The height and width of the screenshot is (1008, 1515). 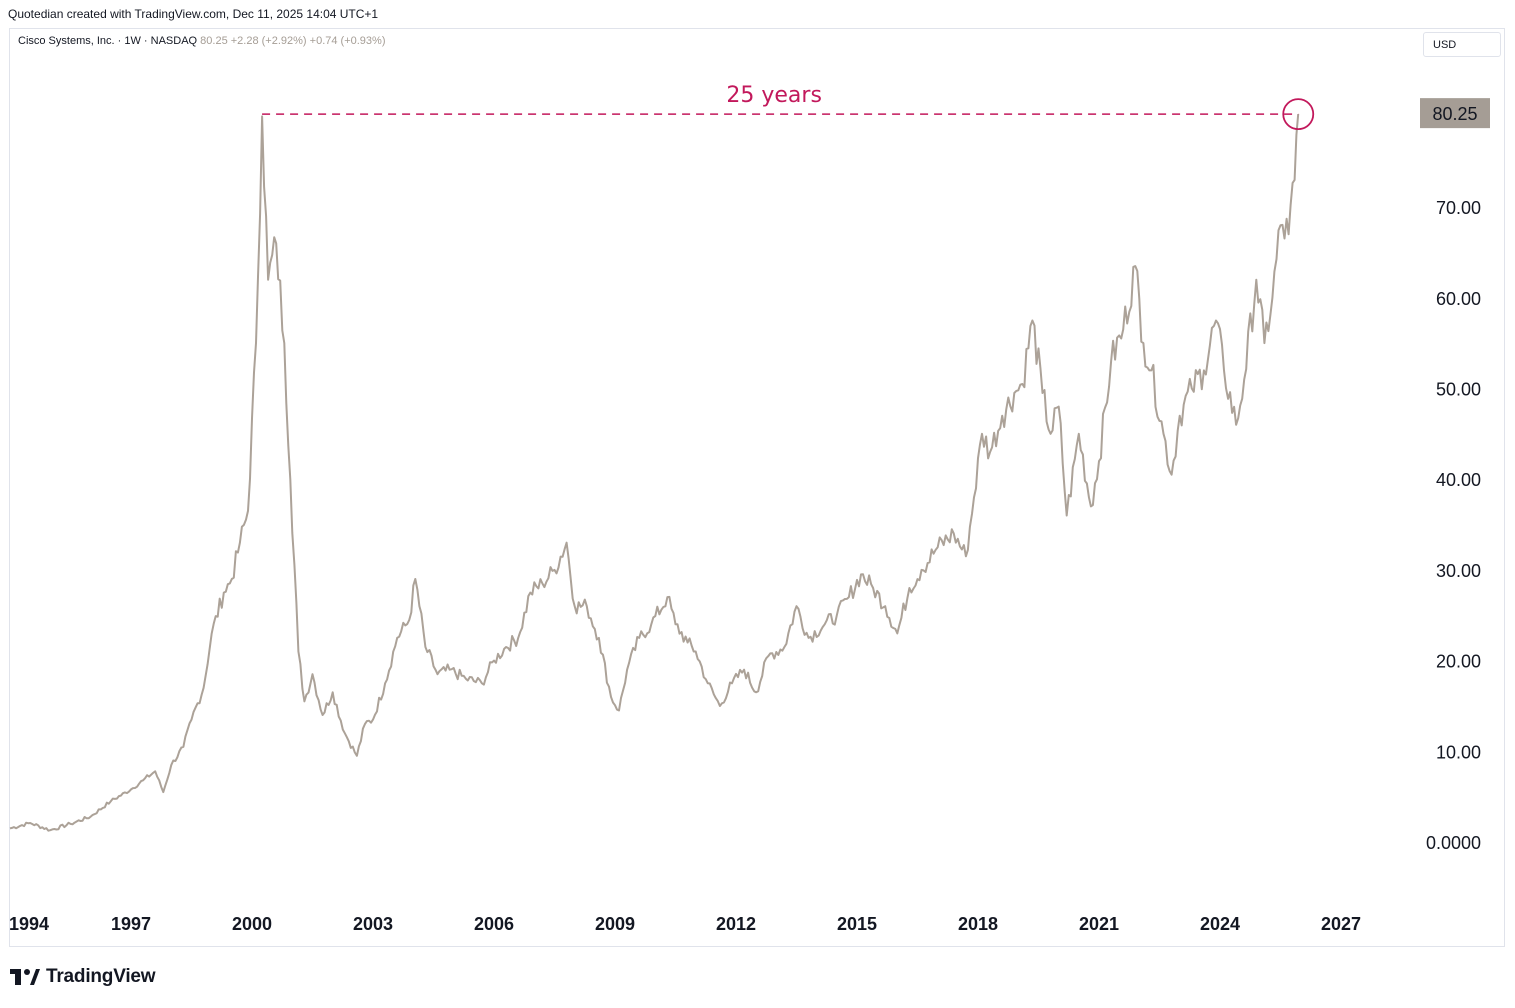 I want to click on annotation-circle, so click(x=1298, y=114).